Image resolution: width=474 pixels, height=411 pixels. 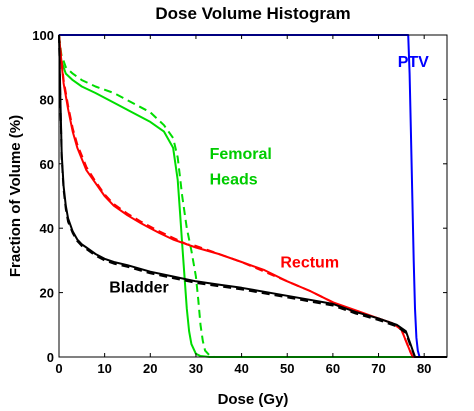 I want to click on y-tick-label: 80, so click(x=47, y=99).